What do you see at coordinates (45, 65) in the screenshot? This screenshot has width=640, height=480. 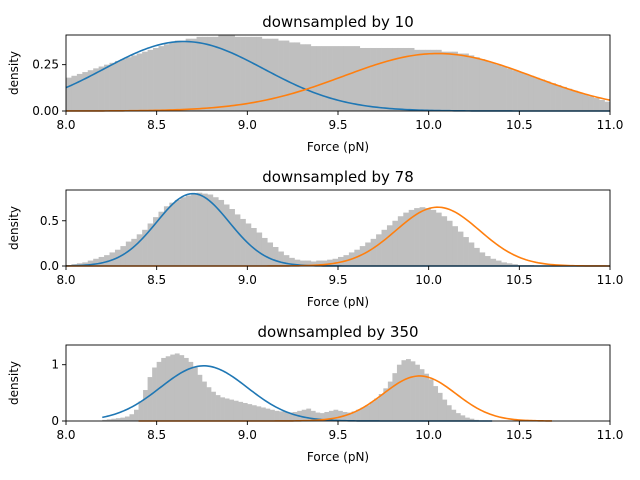 I see `y-tick-label: 0.25` at bounding box center [45, 65].